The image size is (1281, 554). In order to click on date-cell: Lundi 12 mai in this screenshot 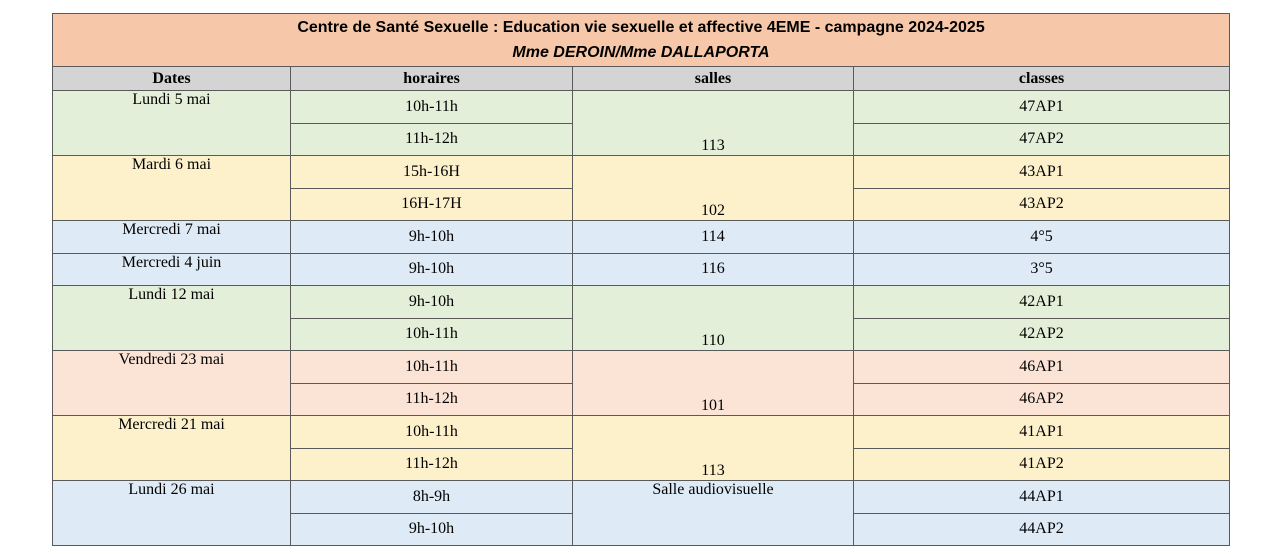, I will do `click(171, 318)`.